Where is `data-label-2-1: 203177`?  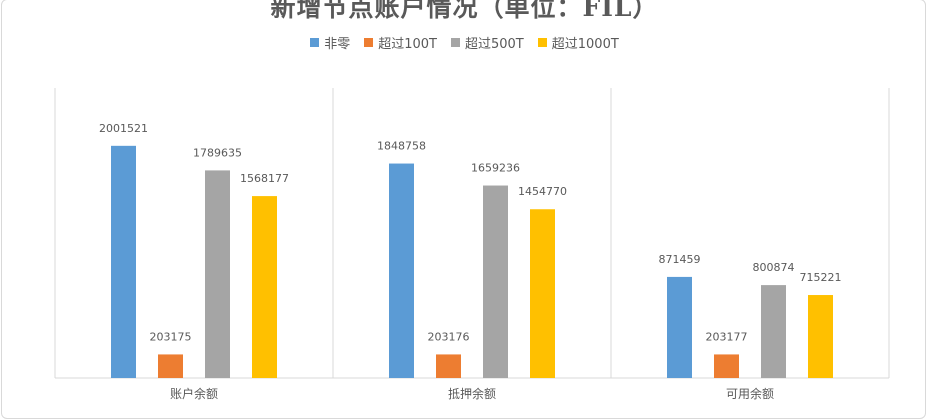 data-label-2-1: 203177 is located at coordinates (727, 336).